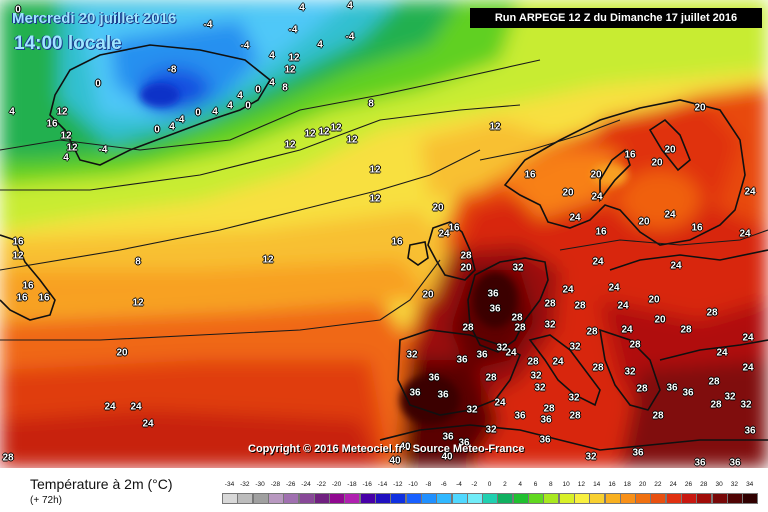 The width and height of the screenshot is (768, 512). Describe the element at coordinates (505, 484) in the screenshot. I see `scale-tick-label: 2` at that location.